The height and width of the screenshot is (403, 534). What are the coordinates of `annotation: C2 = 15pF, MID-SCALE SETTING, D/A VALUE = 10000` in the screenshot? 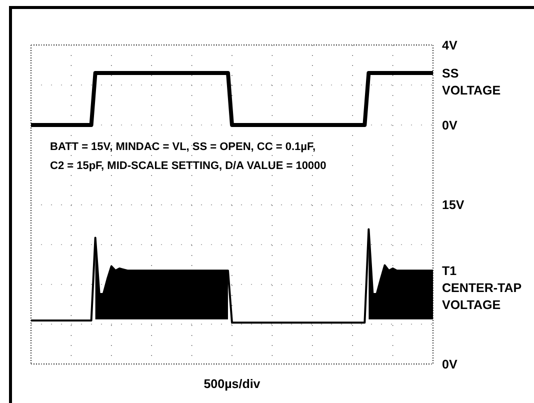 It's located at (188, 166).